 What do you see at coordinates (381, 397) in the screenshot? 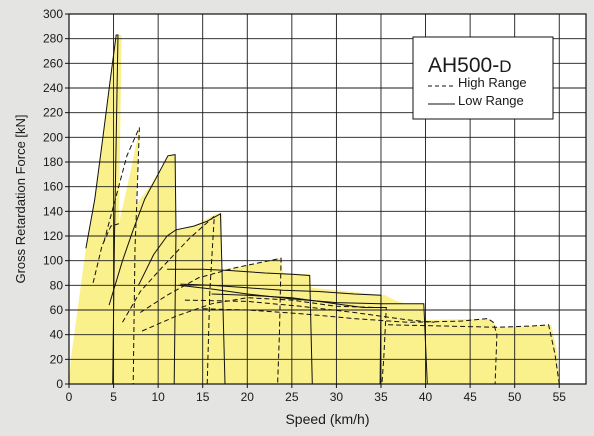
I see `x-tick-label: 35` at bounding box center [381, 397].